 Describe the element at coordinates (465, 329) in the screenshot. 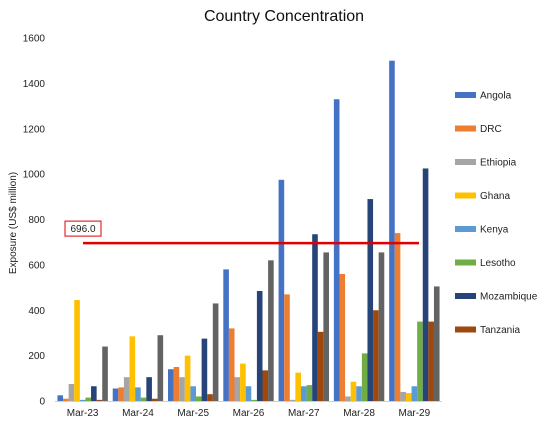

I see `legend-swatch-tanzania` at that location.